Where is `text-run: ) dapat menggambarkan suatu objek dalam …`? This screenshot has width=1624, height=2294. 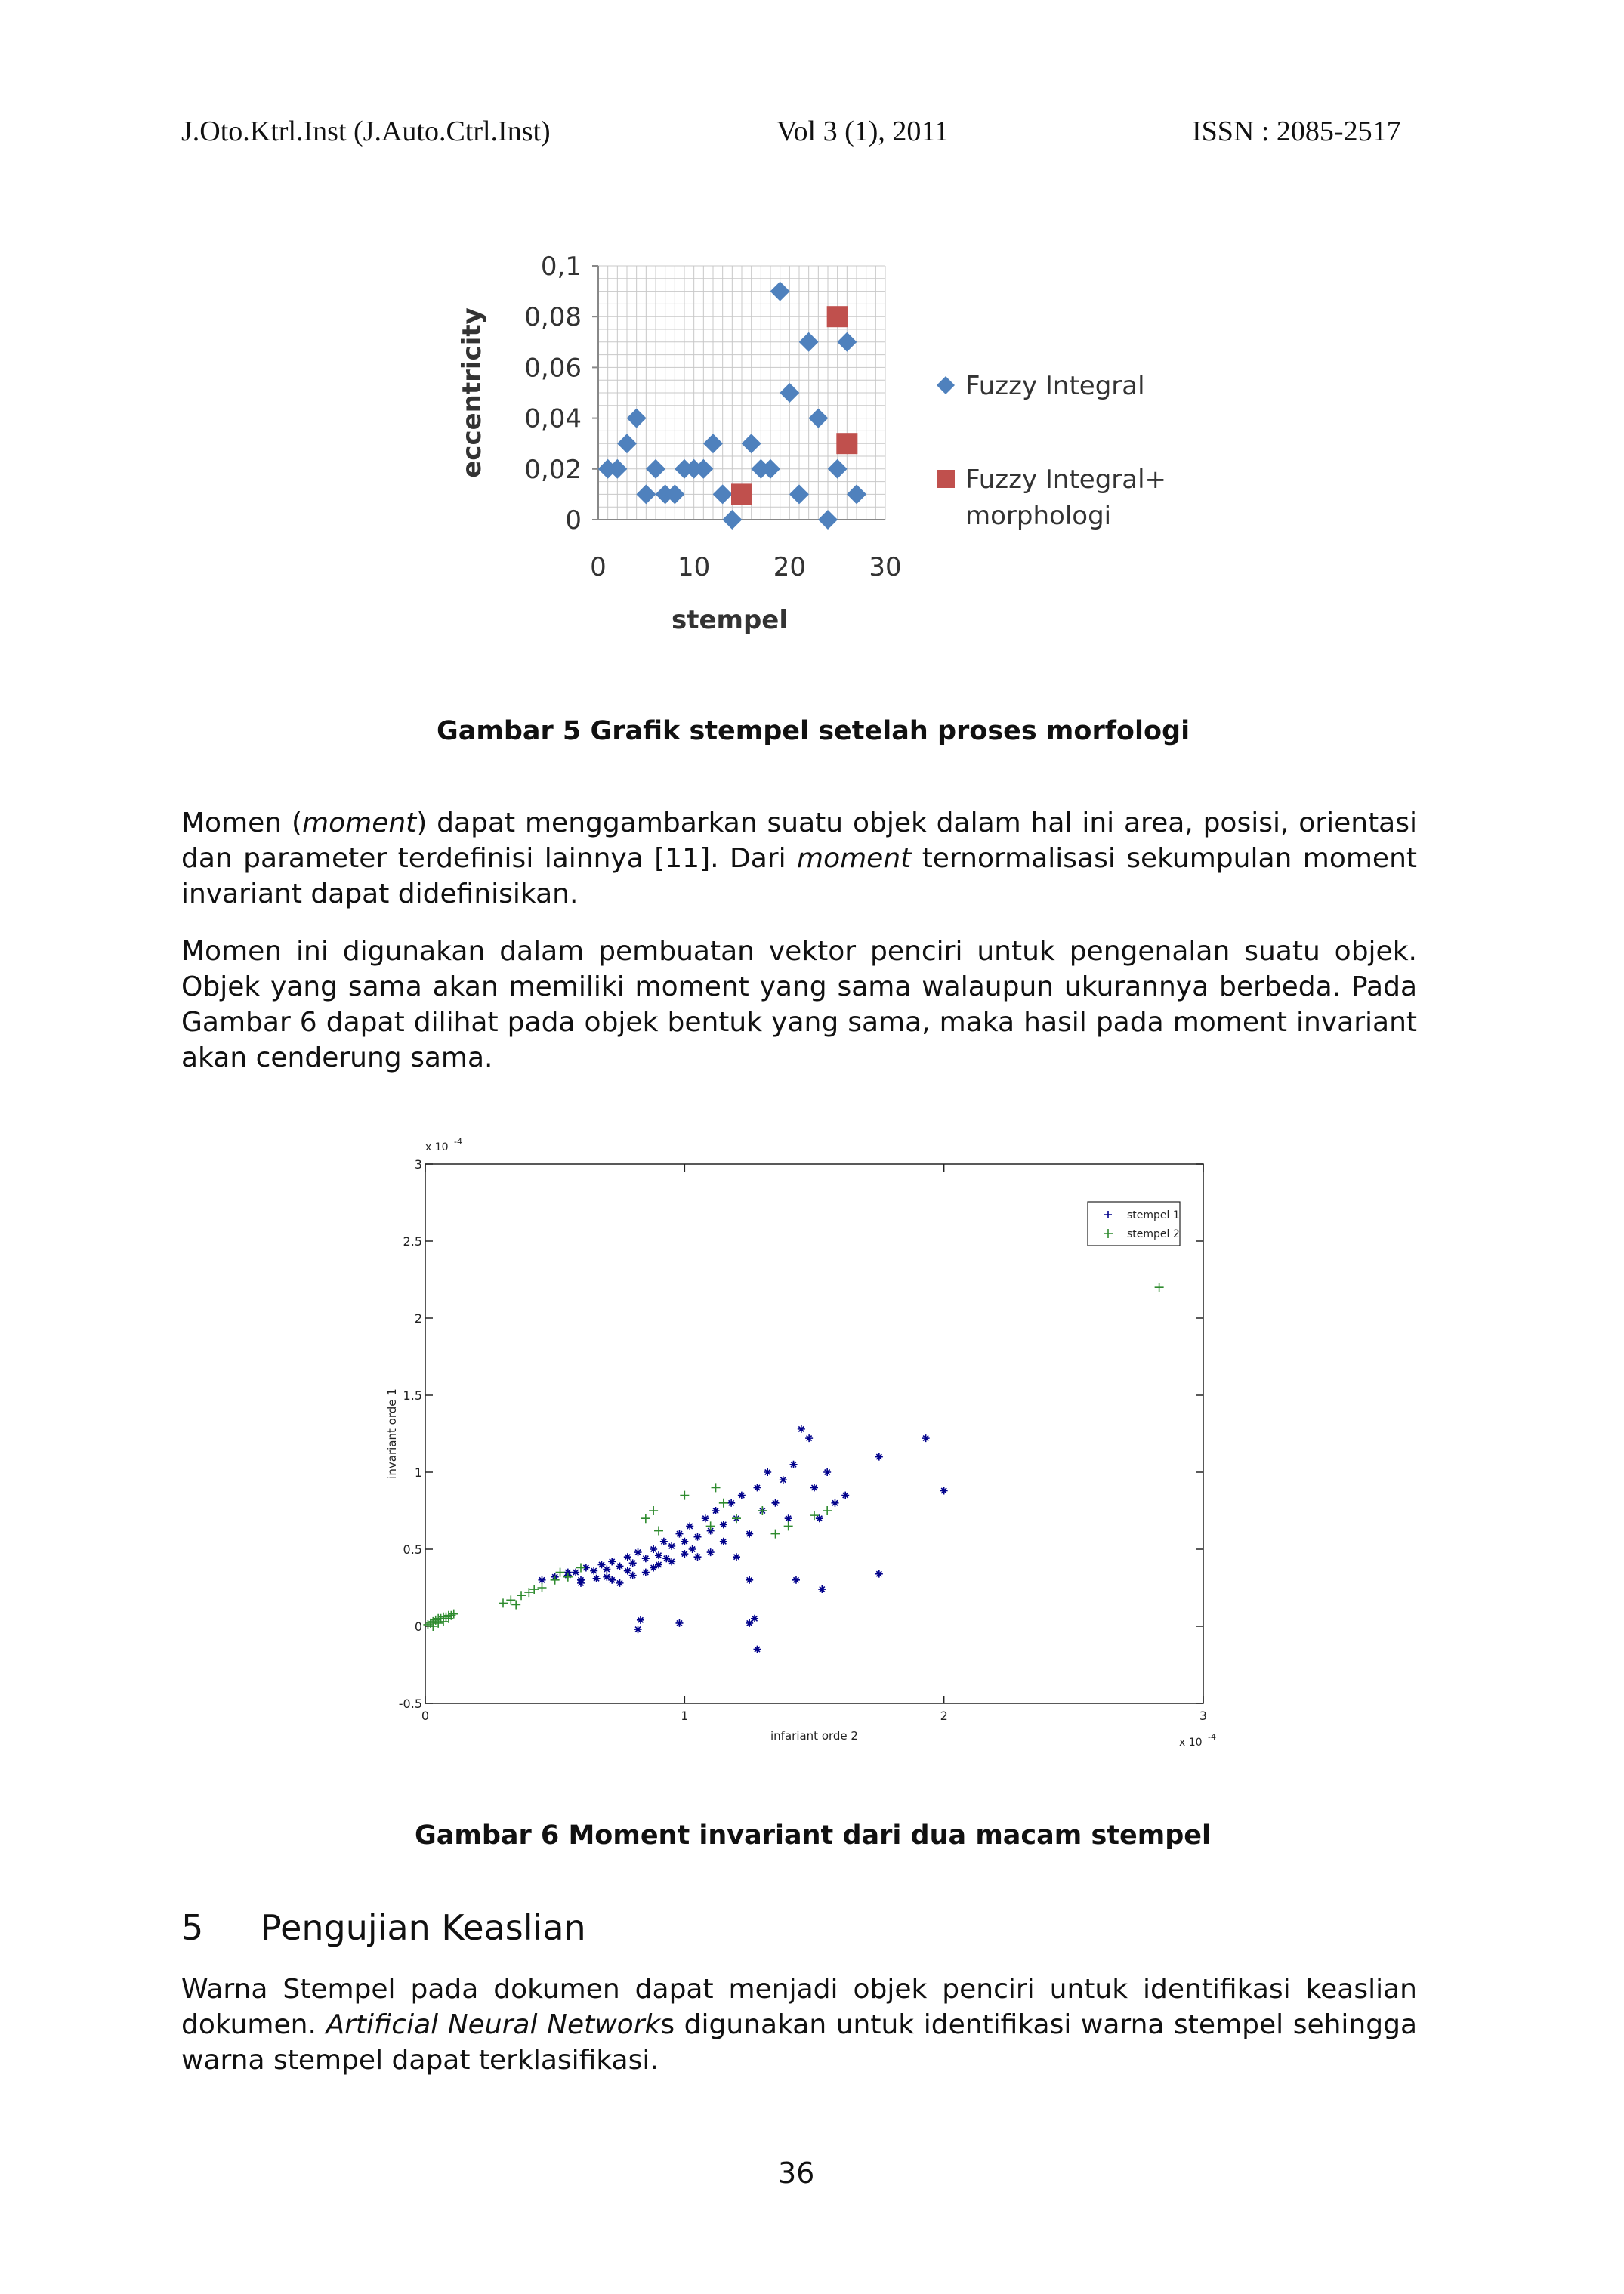 text-run: ) dapat menggambarkan suatu objek dalam … is located at coordinates (799, 841).